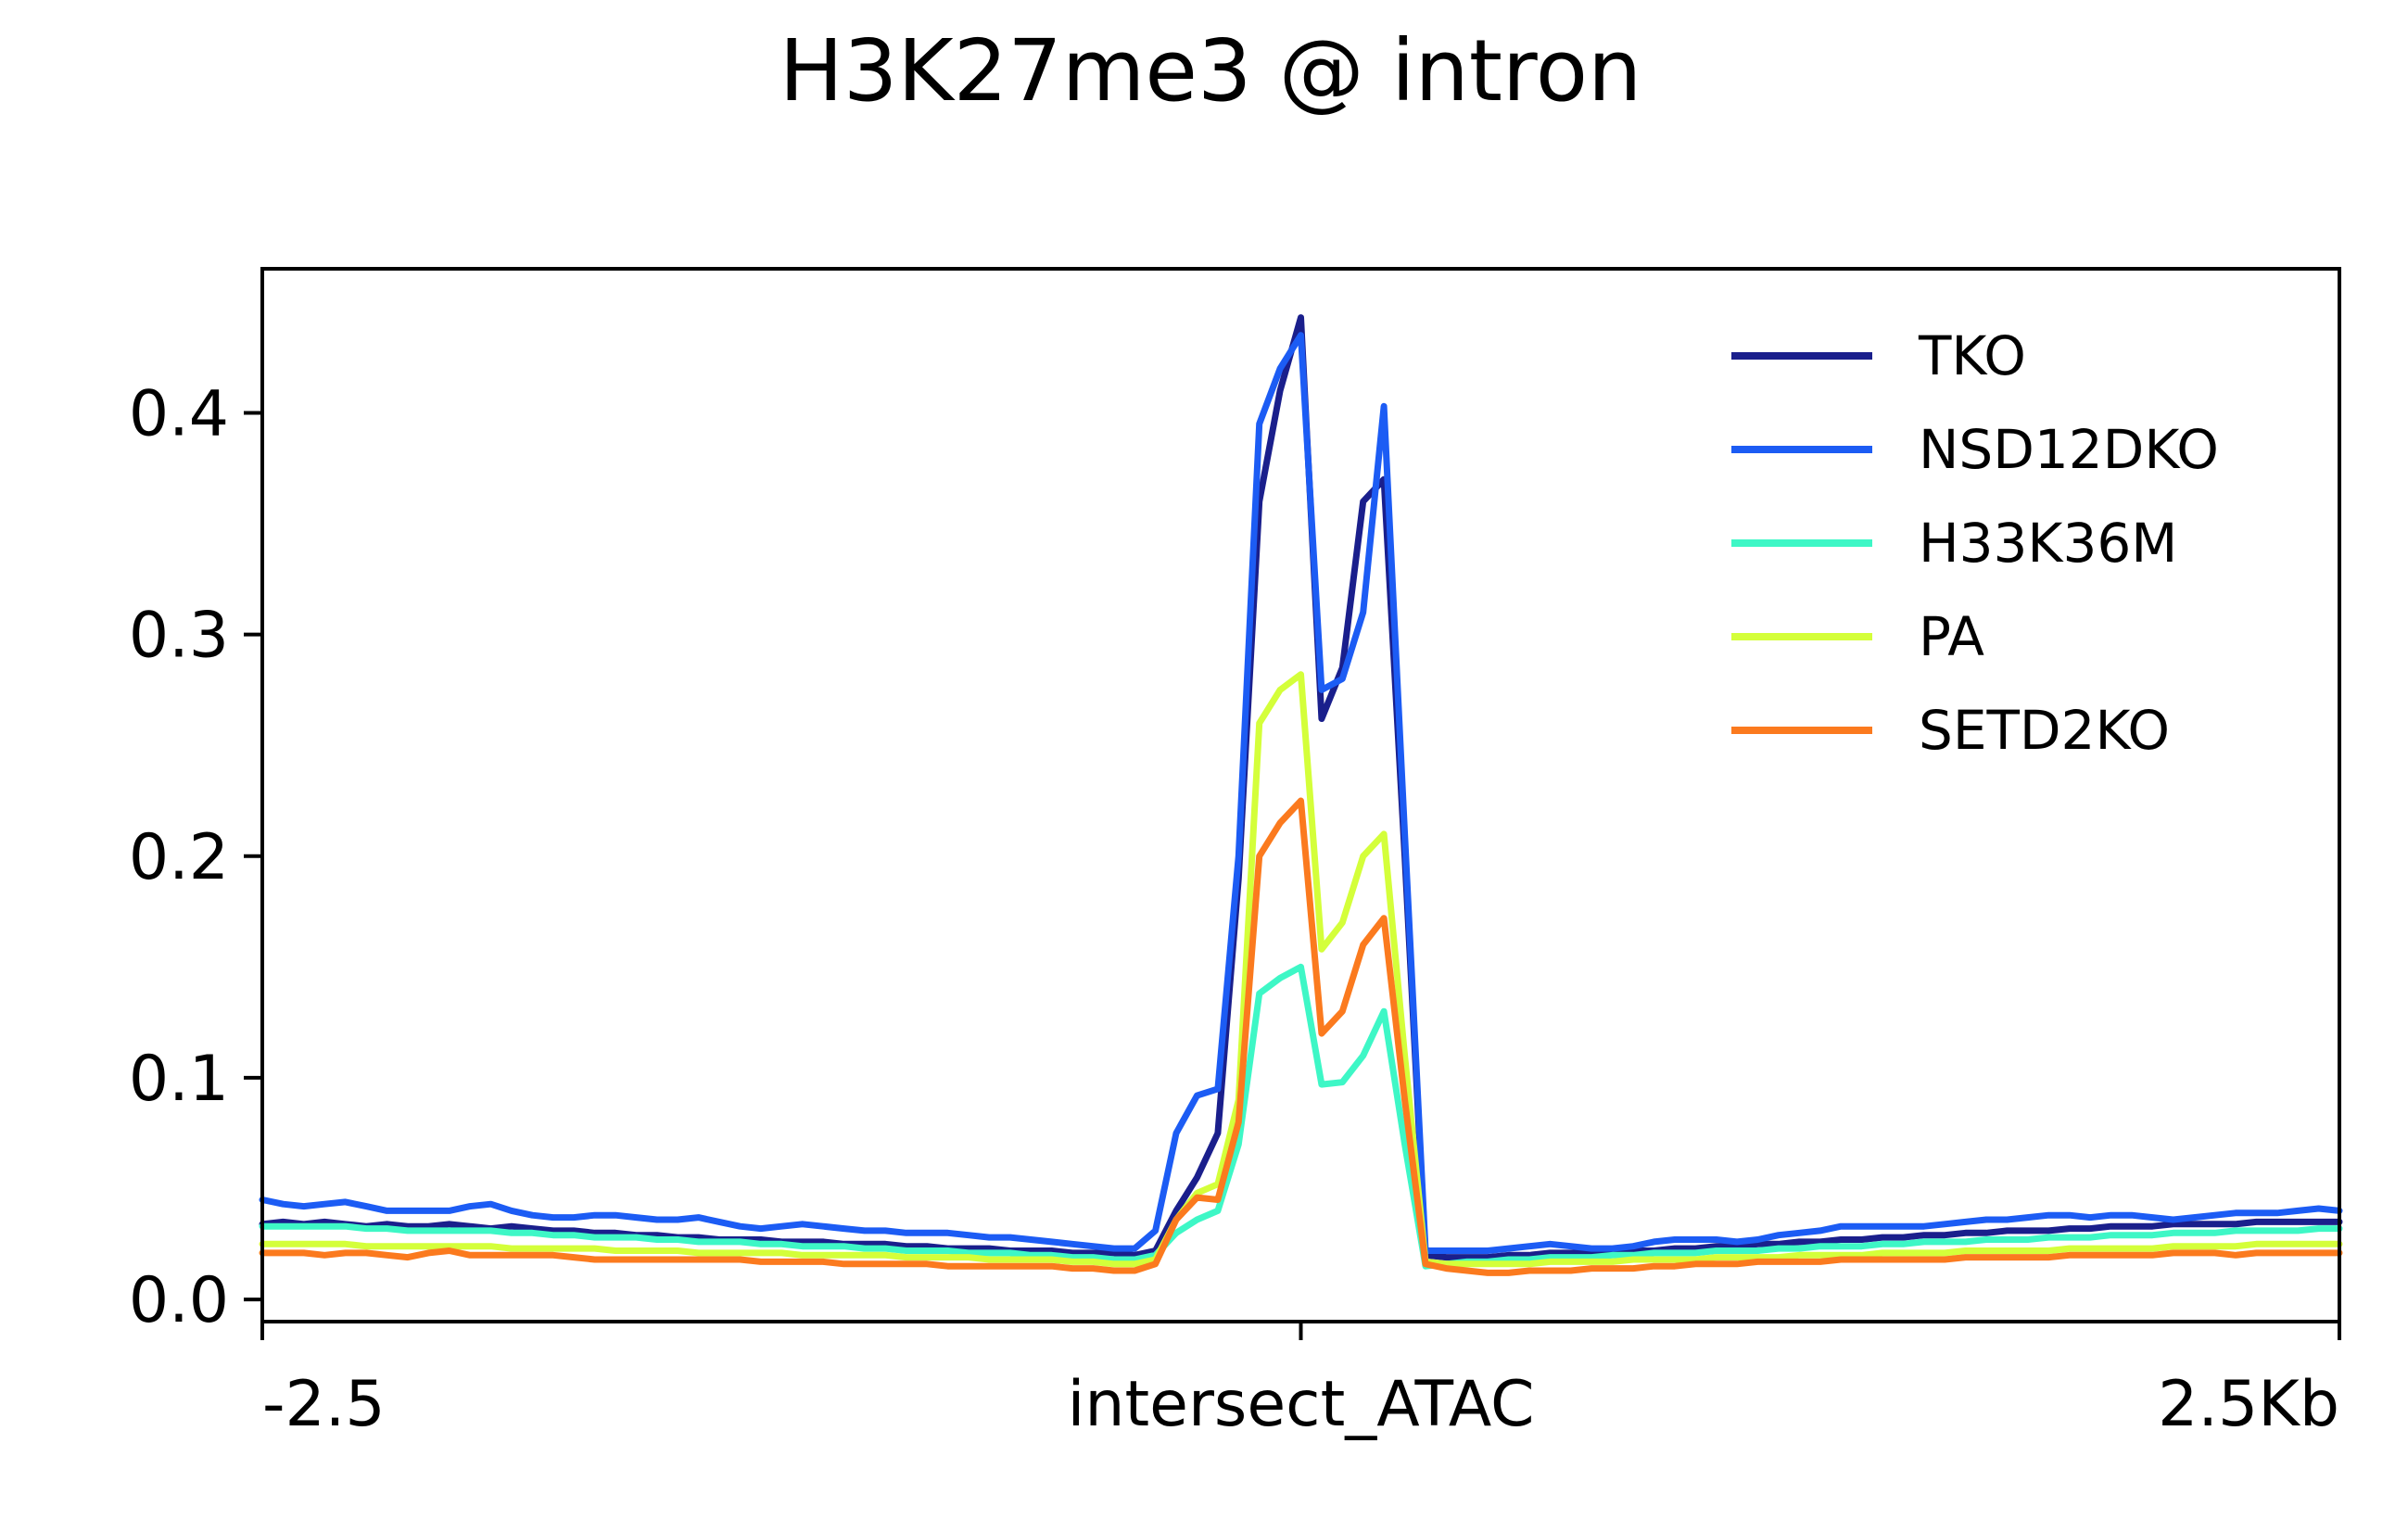  Describe the element at coordinates (2045, 731) in the screenshot. I see `legend-label-setd2ko: SETD2KO` at that location.